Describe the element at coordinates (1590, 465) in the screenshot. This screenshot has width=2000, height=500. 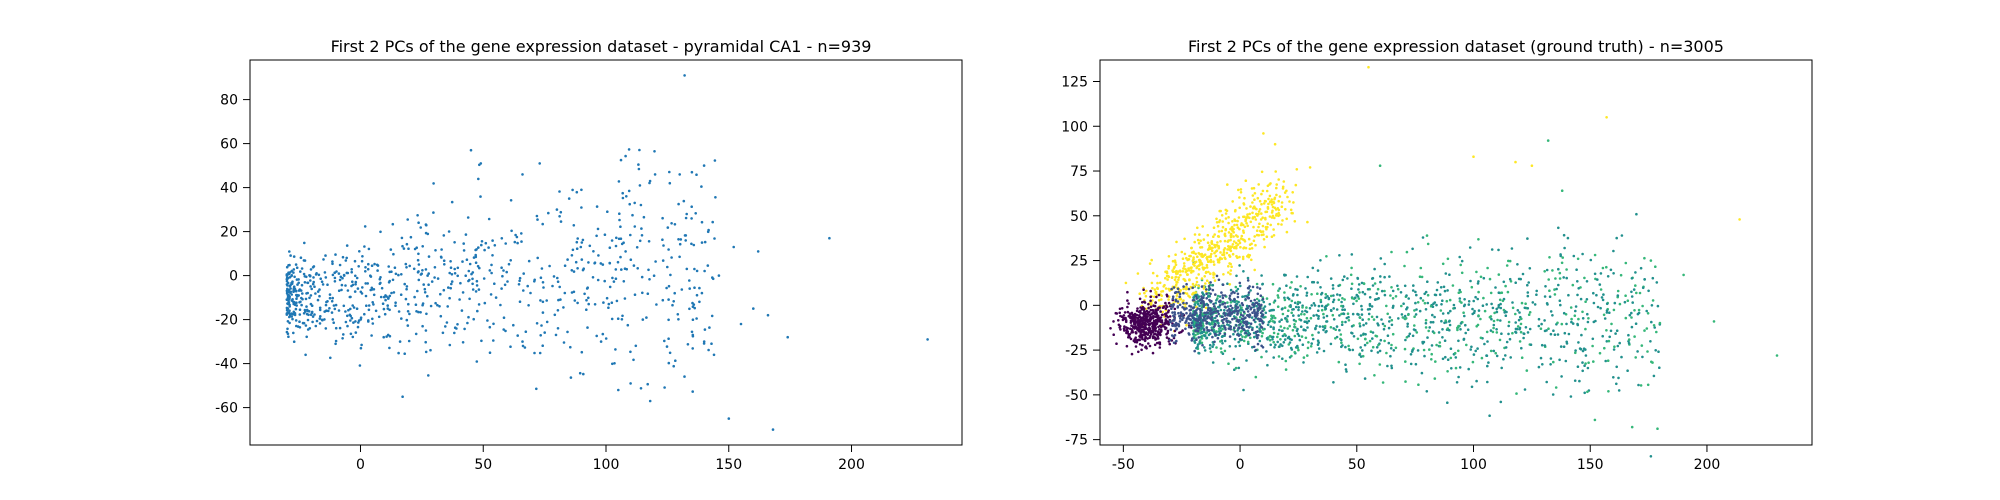
I see `chart-right-x-tick-label: 150` at that location.